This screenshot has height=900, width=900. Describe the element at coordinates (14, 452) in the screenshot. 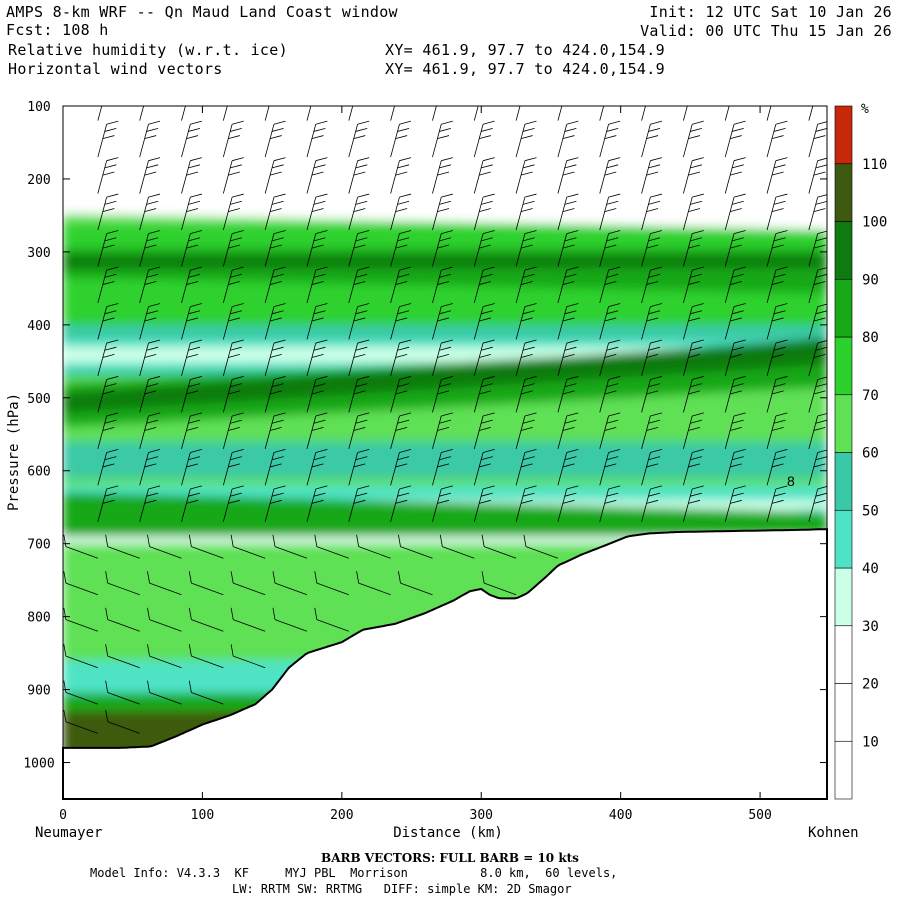

I see `y-axis-label: Pressure (hPa)` at that location.